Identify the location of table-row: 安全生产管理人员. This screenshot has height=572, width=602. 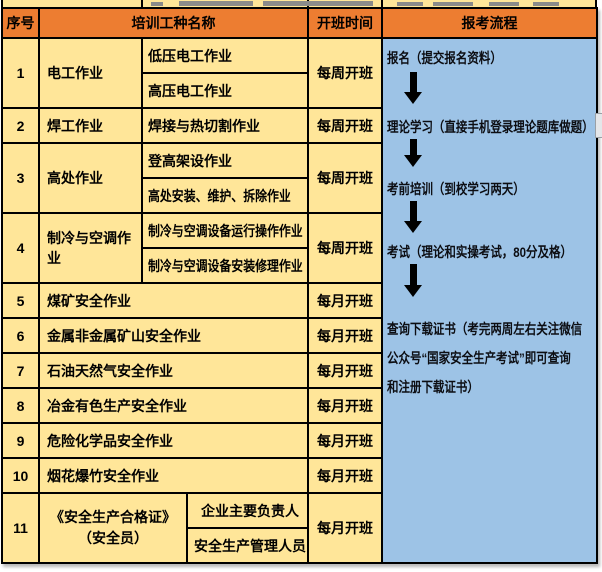
(299, 545).